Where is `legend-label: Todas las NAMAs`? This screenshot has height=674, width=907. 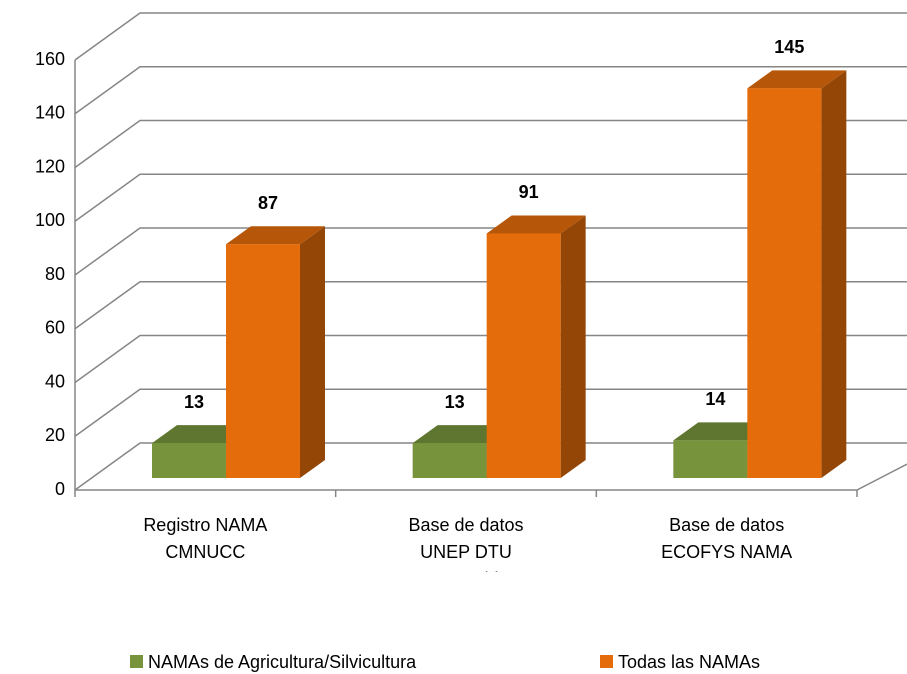 legend-label: Todas las NAMAs is located at coordinates (689, 662).